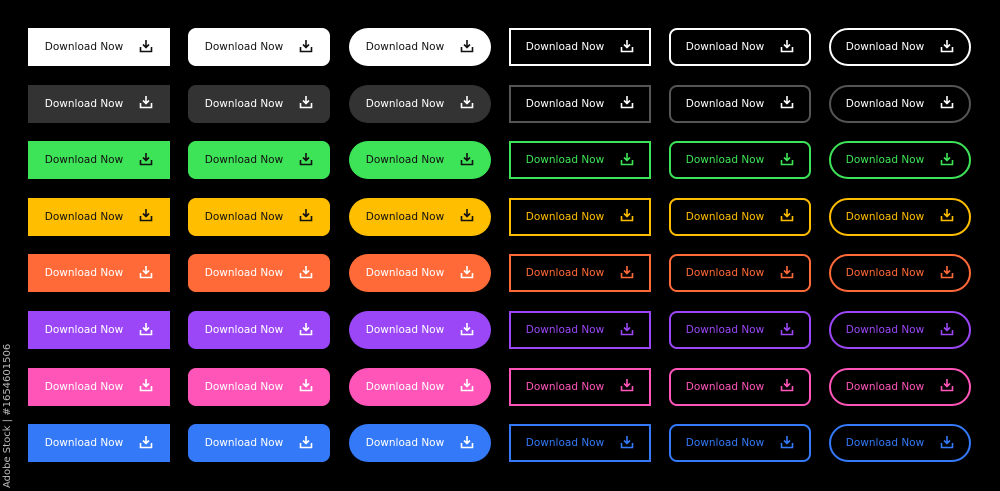  I want to click on download-button-dark-outline-pill: Download Now, so click(900, 103).